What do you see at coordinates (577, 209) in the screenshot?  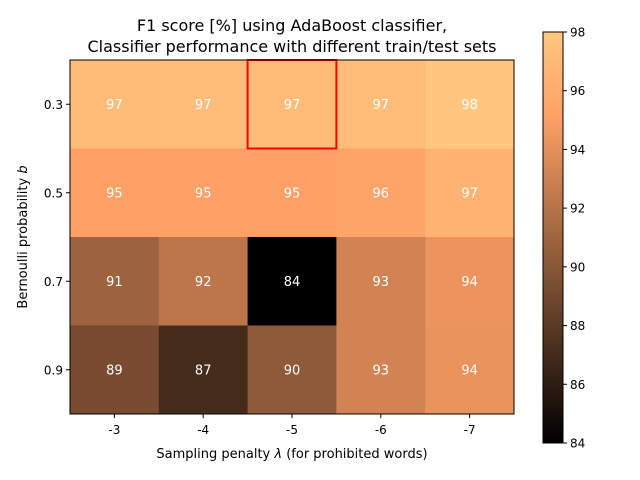 I see `colorbar-tick-label: 92` at bounding box center [577, 209].